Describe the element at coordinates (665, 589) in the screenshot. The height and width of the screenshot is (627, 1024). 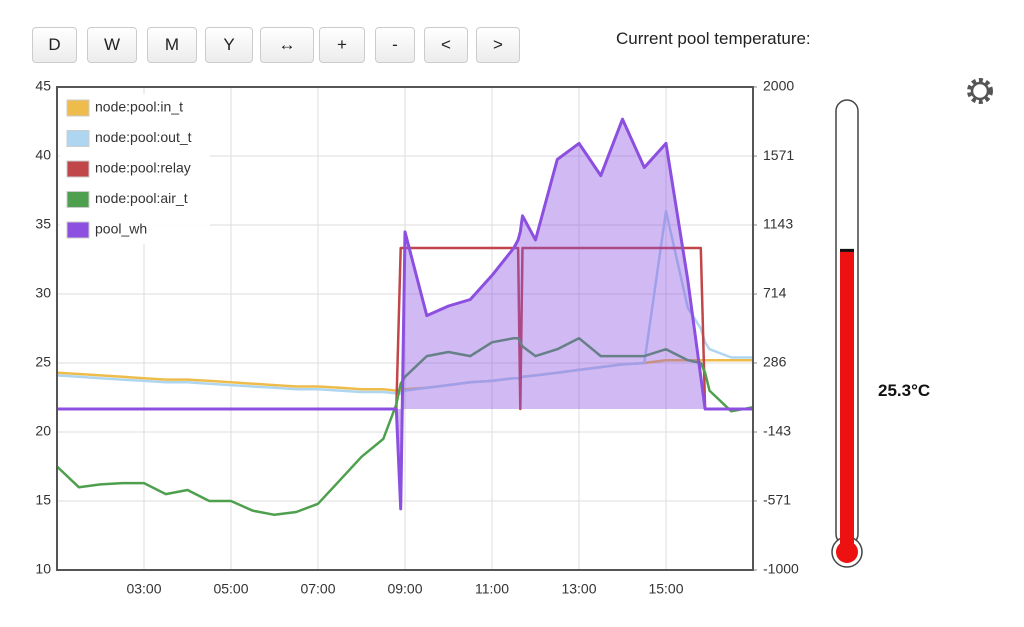
I see `x-tick-label: 15:00` at that location.